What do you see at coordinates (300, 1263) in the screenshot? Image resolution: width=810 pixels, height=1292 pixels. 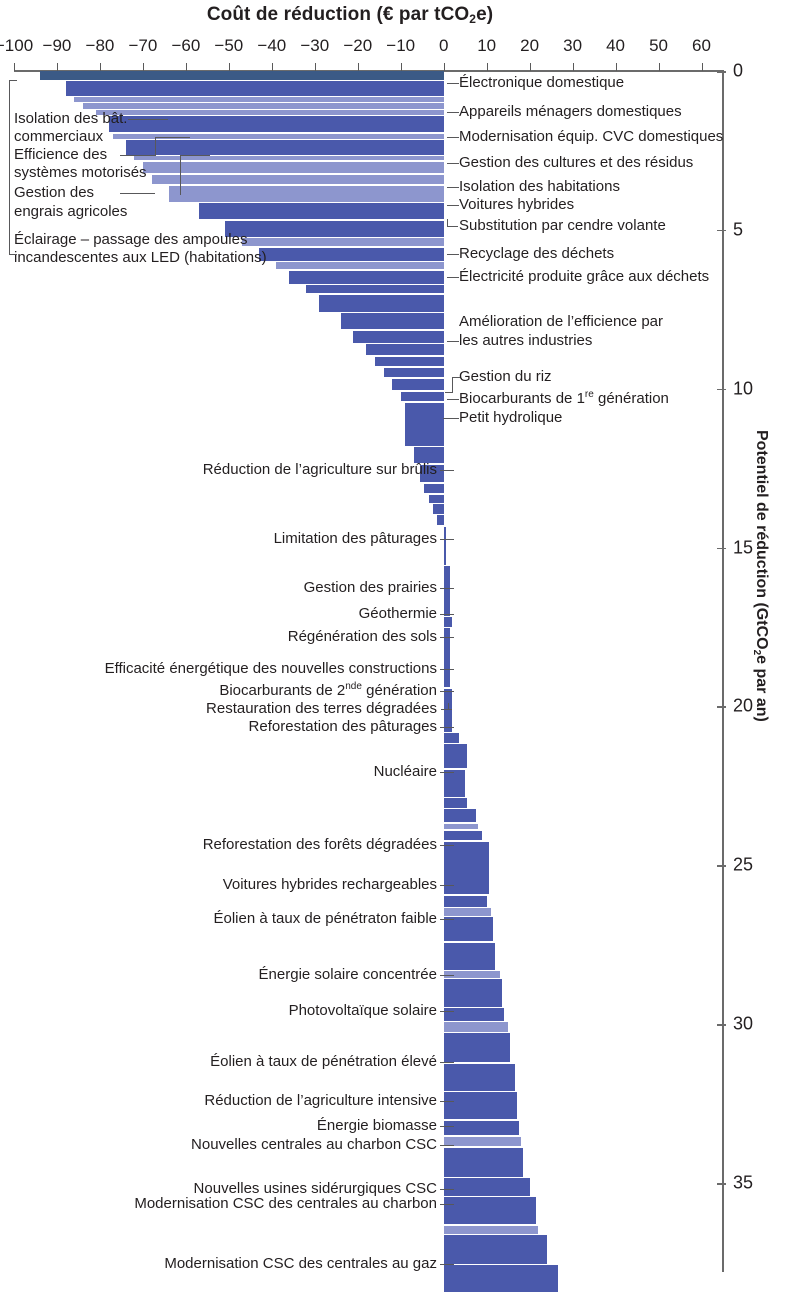 I see `annotation-label: Modernisation CSC des centrales au gaz` at bounding box center [300, 1263].